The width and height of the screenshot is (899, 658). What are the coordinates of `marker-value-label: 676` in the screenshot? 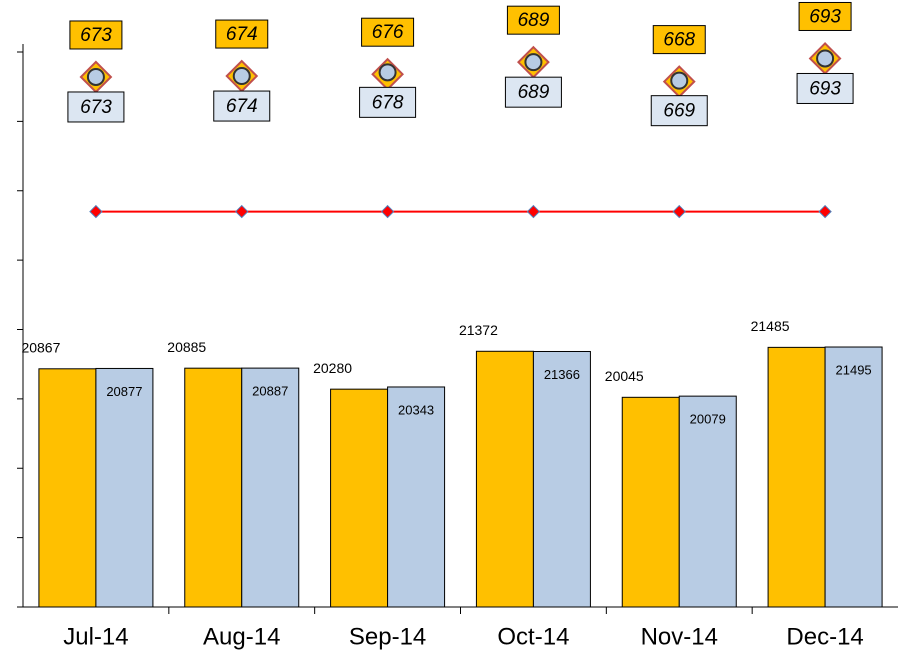 It's located at (388, 32).